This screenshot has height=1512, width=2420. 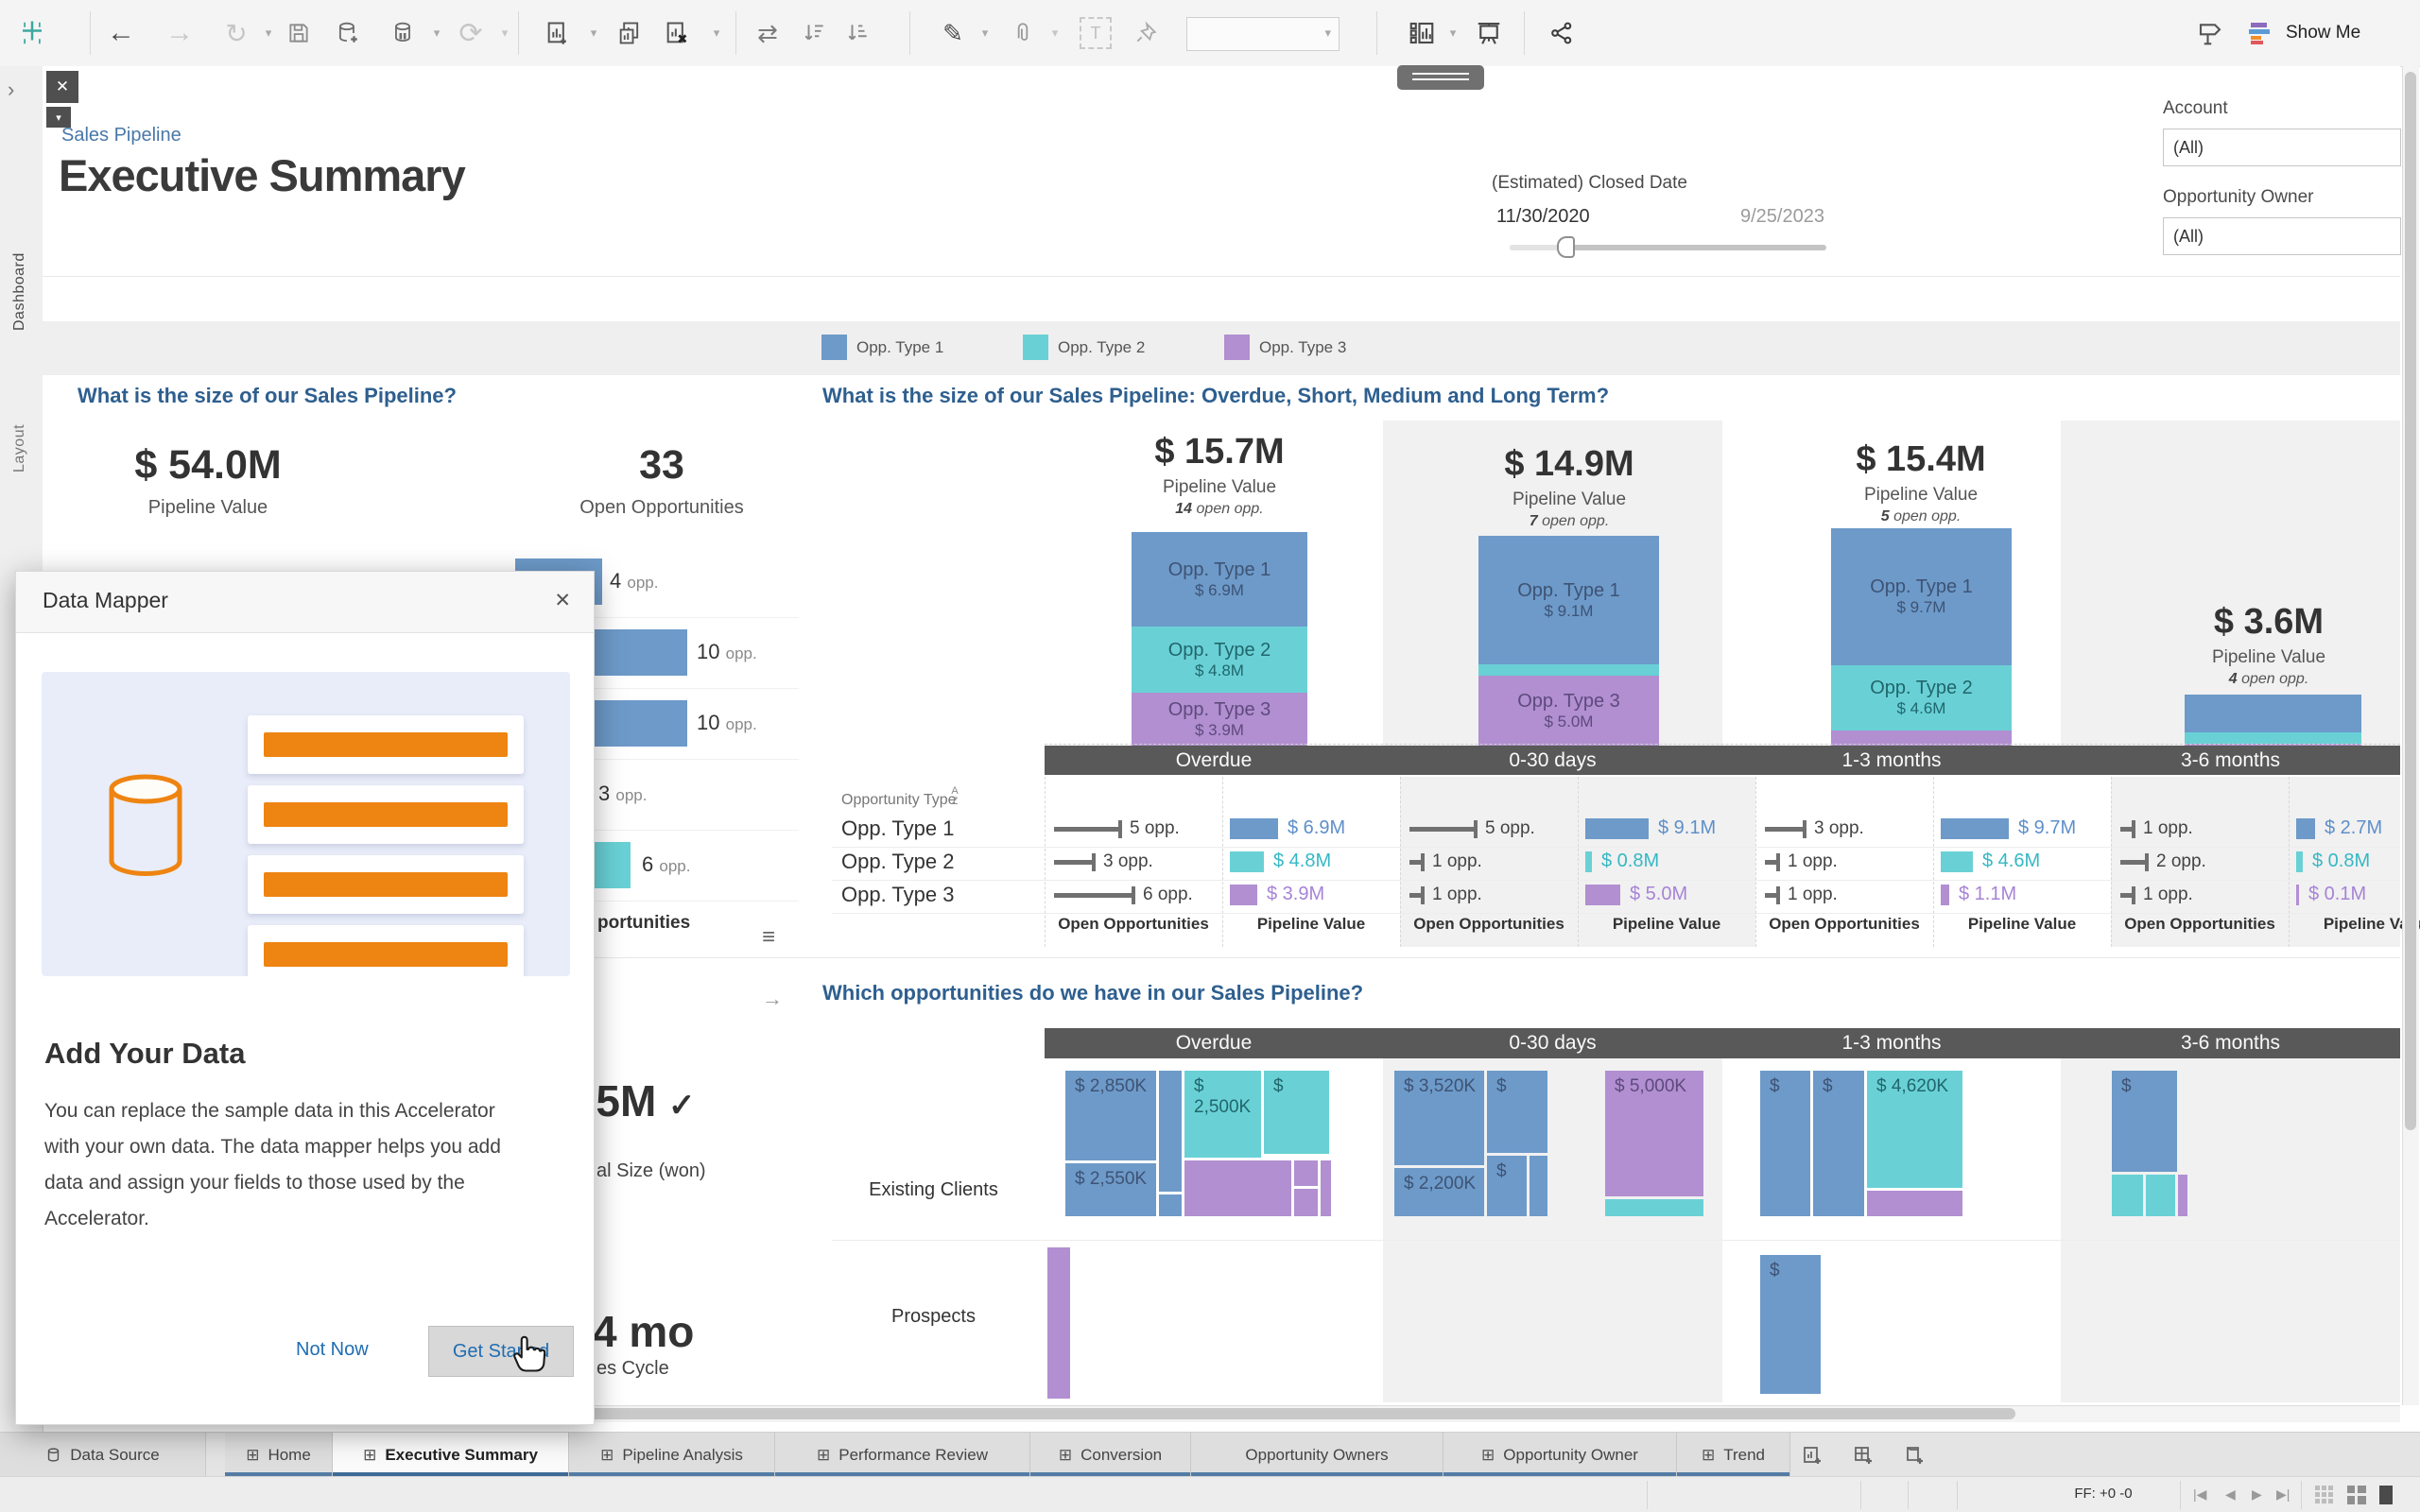 I want to click on segment-overdue-type1: Opp. Type 1 $ 6.9M, so click(x=1219, y=579).